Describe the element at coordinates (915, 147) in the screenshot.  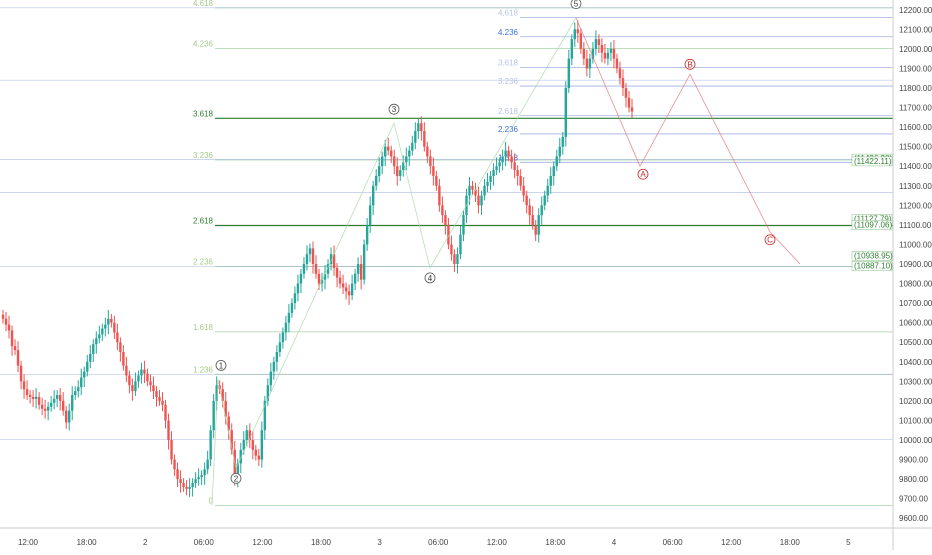
I see `y-tick-label: 11500.00` at that location.